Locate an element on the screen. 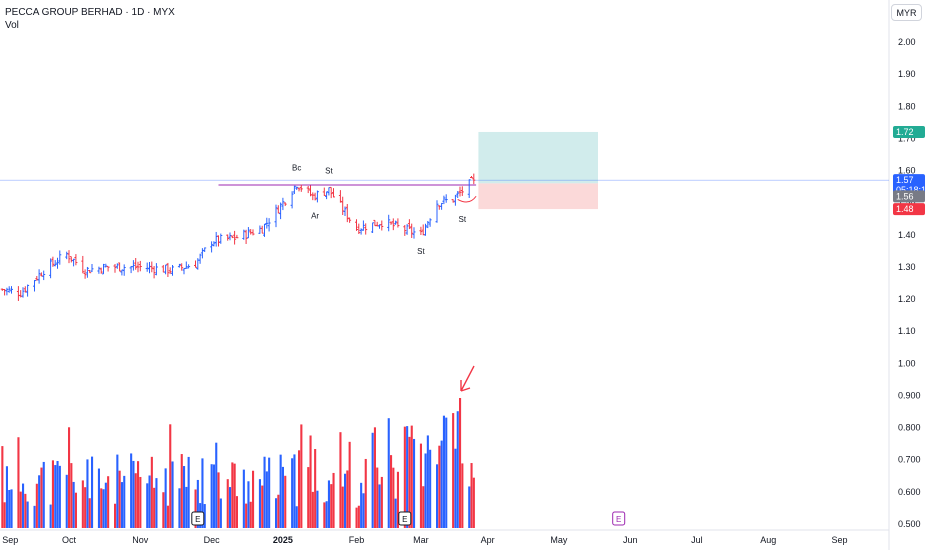 The image size is (932, 550). y-tick-label: 1.60 is located at coordinates (907, 171).